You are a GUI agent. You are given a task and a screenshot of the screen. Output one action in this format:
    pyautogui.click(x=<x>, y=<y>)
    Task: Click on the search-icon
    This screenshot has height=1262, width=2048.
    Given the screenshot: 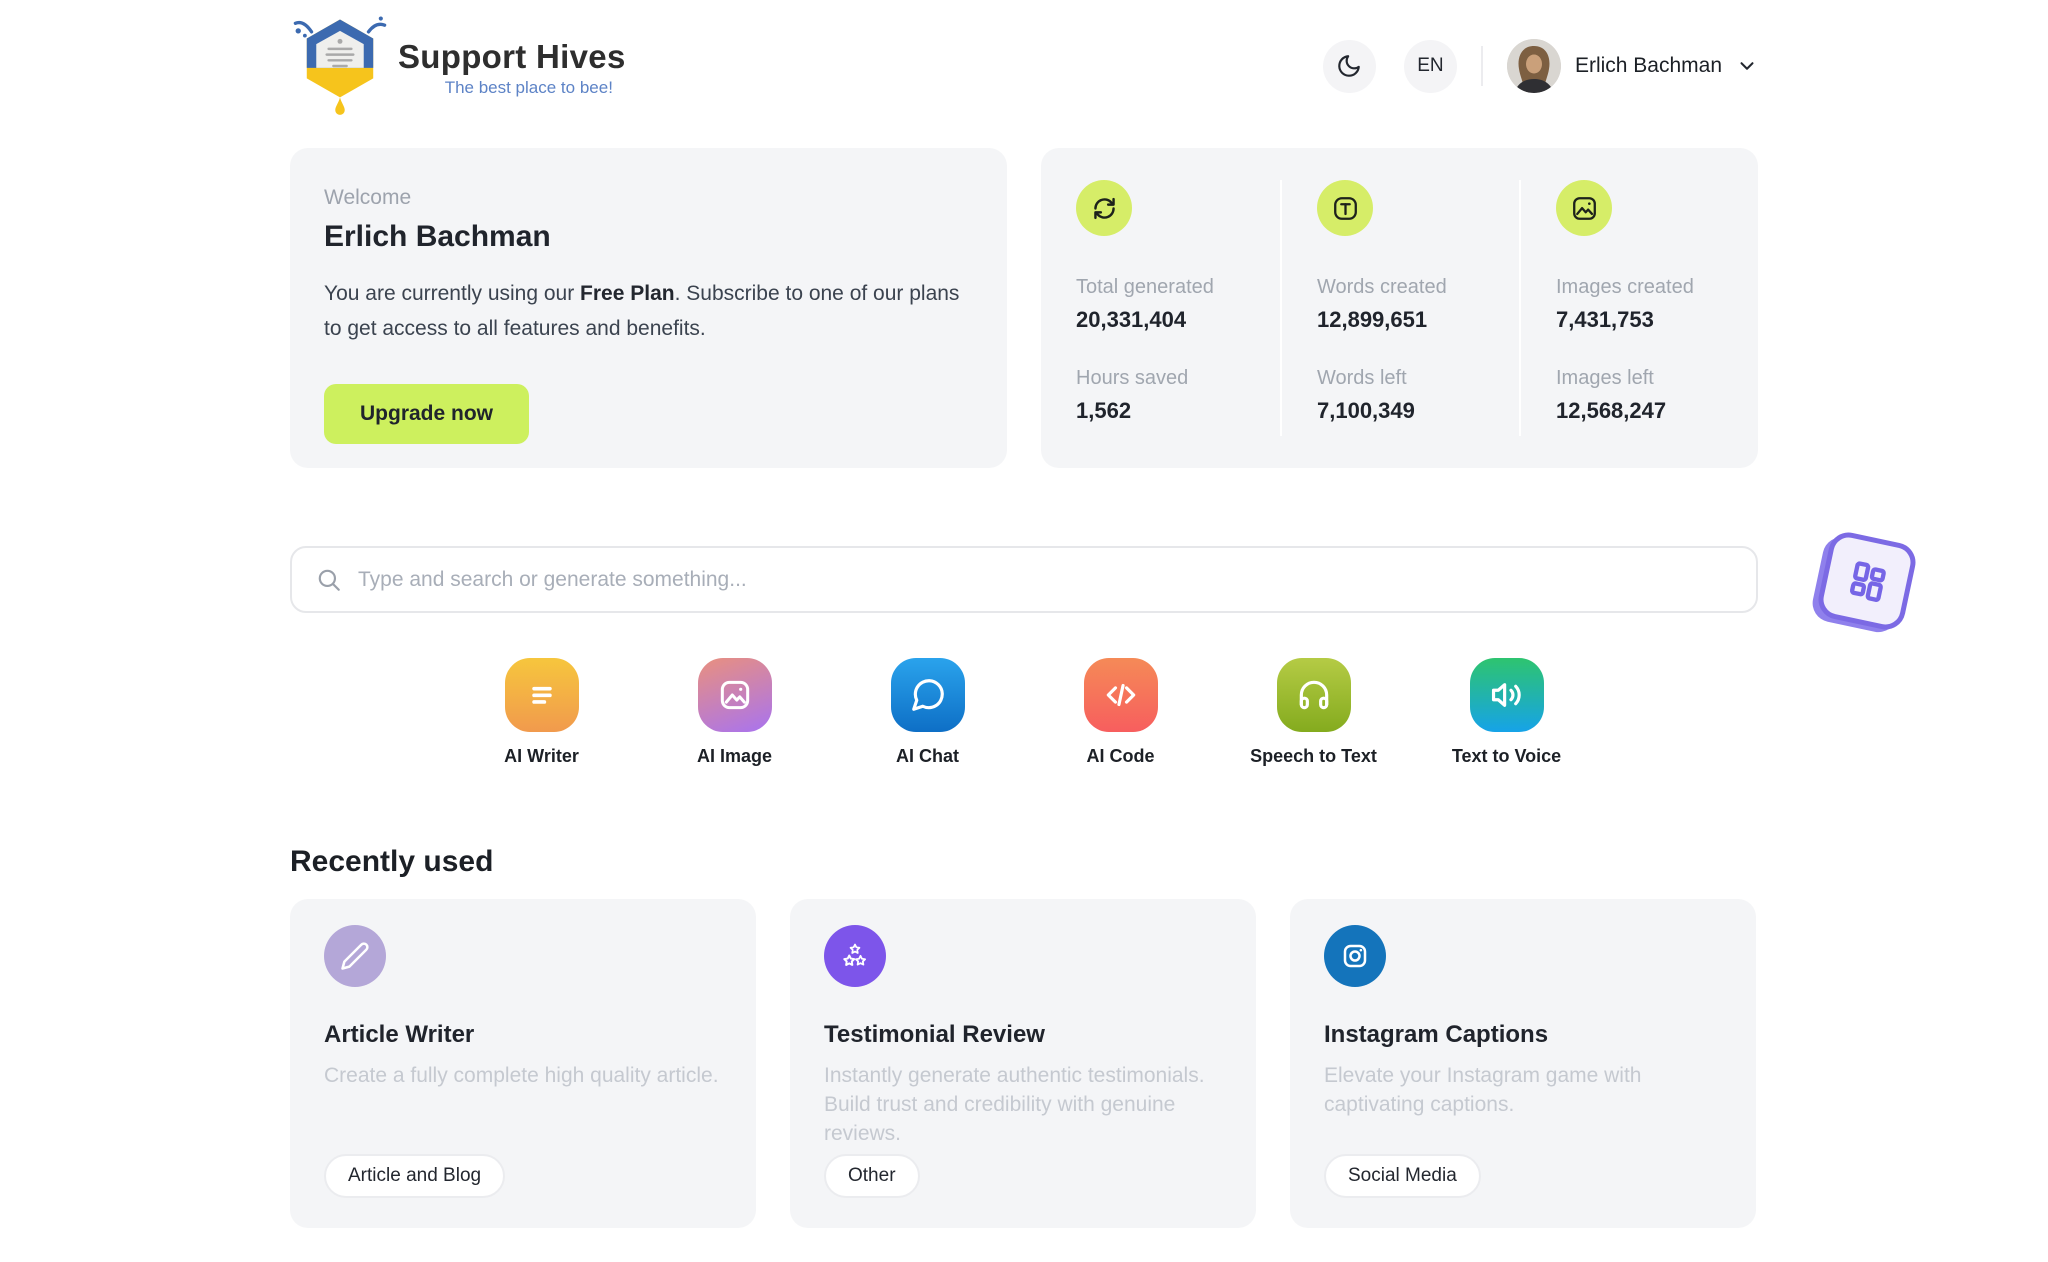 What is the action you would take?
    pyautogui.click(x=329, y=580)
    